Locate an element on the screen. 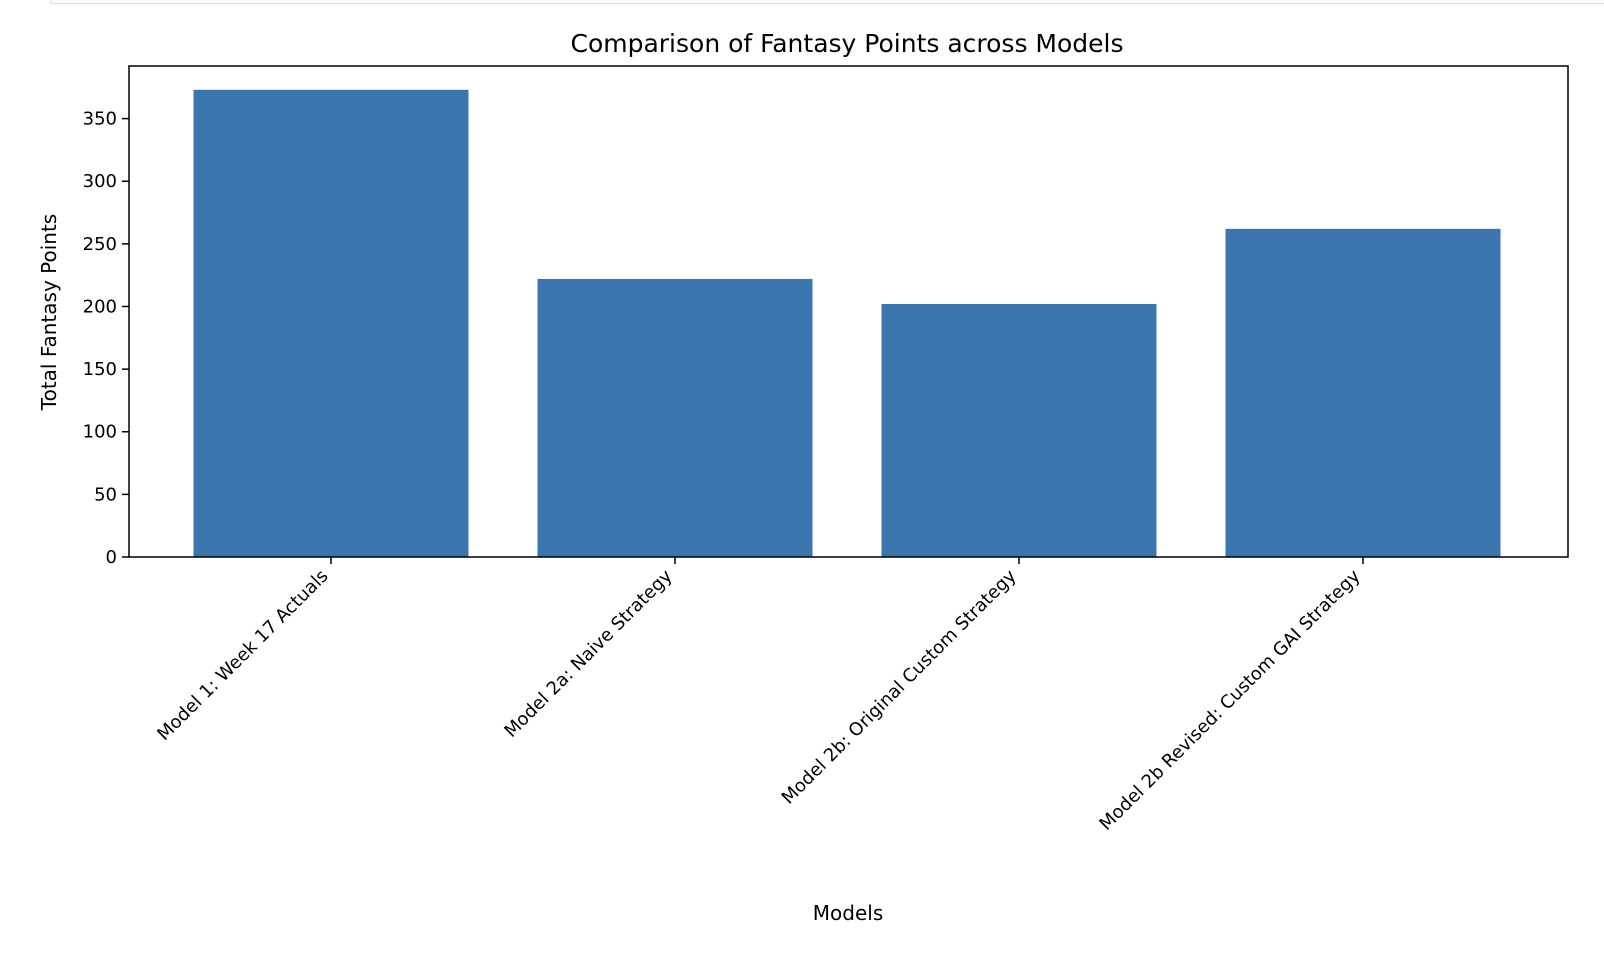 The height and width of the screenshot is (980, 1604). y-axis: 0 50 100 150 200 250 300 350 is located at coordinates (106, 338).